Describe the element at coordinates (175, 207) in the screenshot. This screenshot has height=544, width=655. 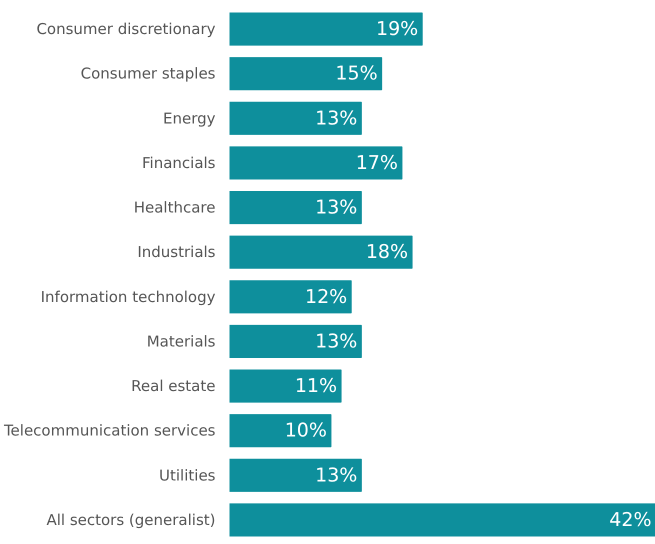
I see `y-tick-label: Healthcare` at that location.